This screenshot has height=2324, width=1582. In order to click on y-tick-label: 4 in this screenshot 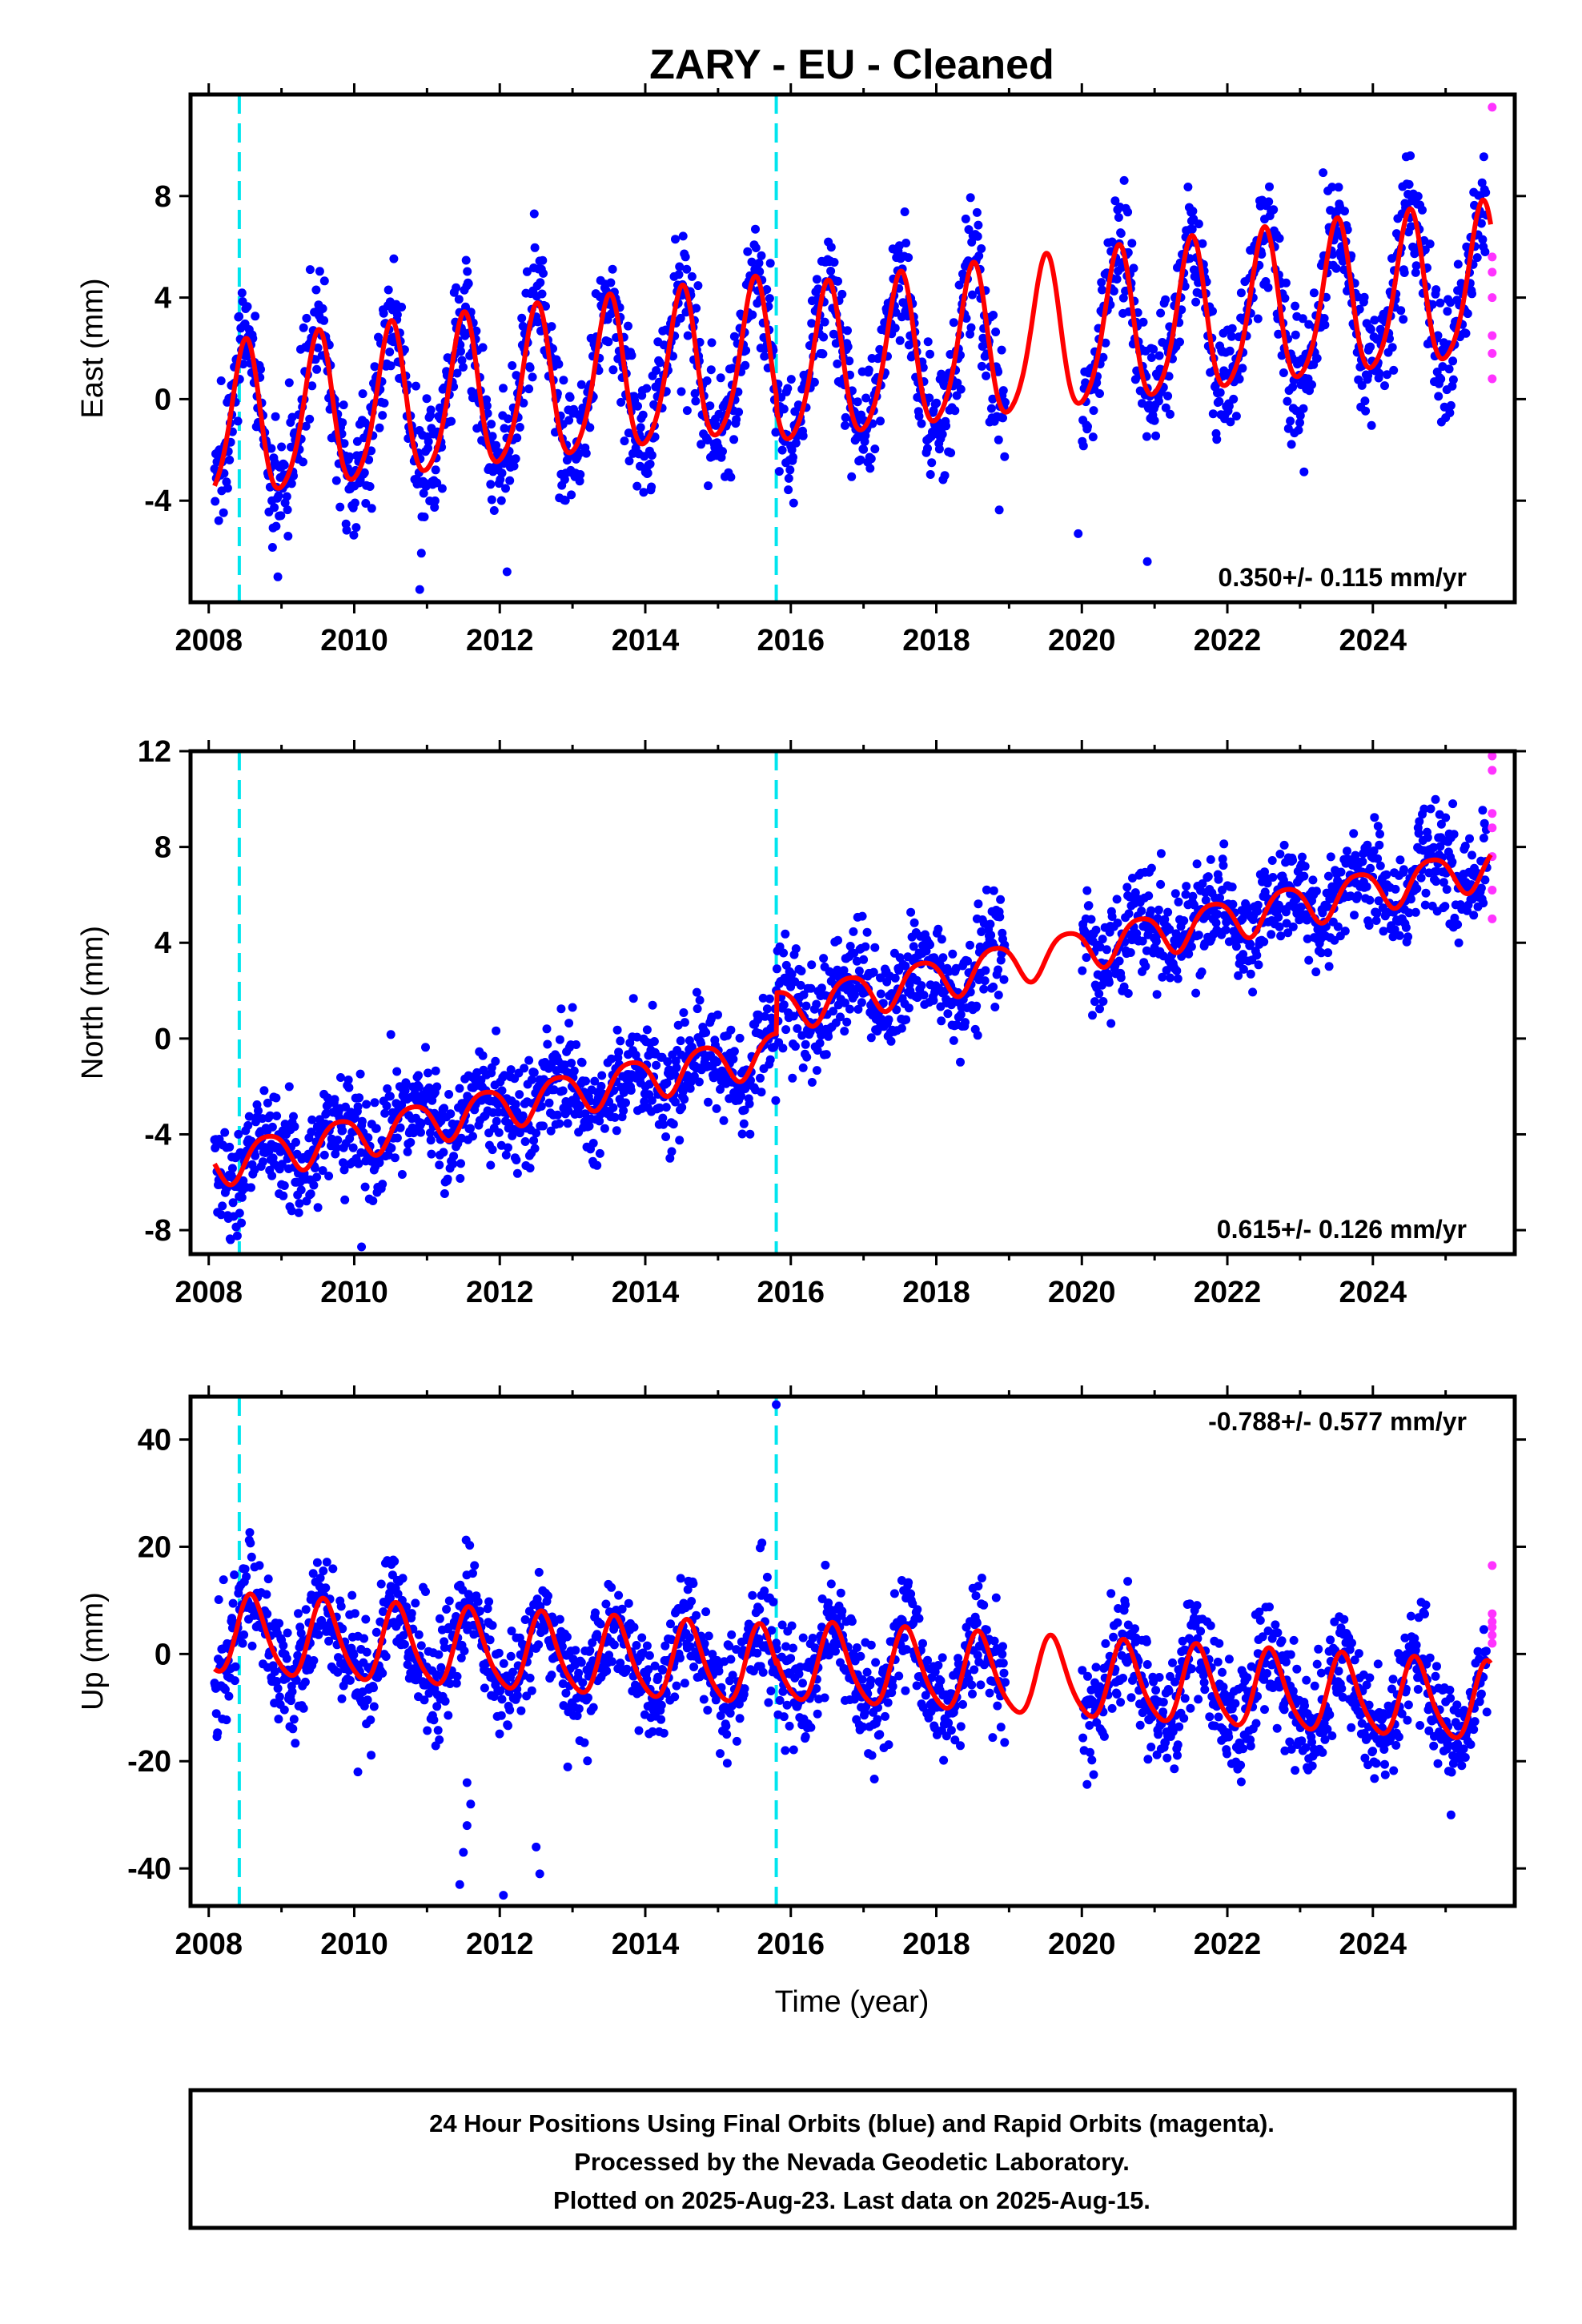, I will do `click(163, 944)`.